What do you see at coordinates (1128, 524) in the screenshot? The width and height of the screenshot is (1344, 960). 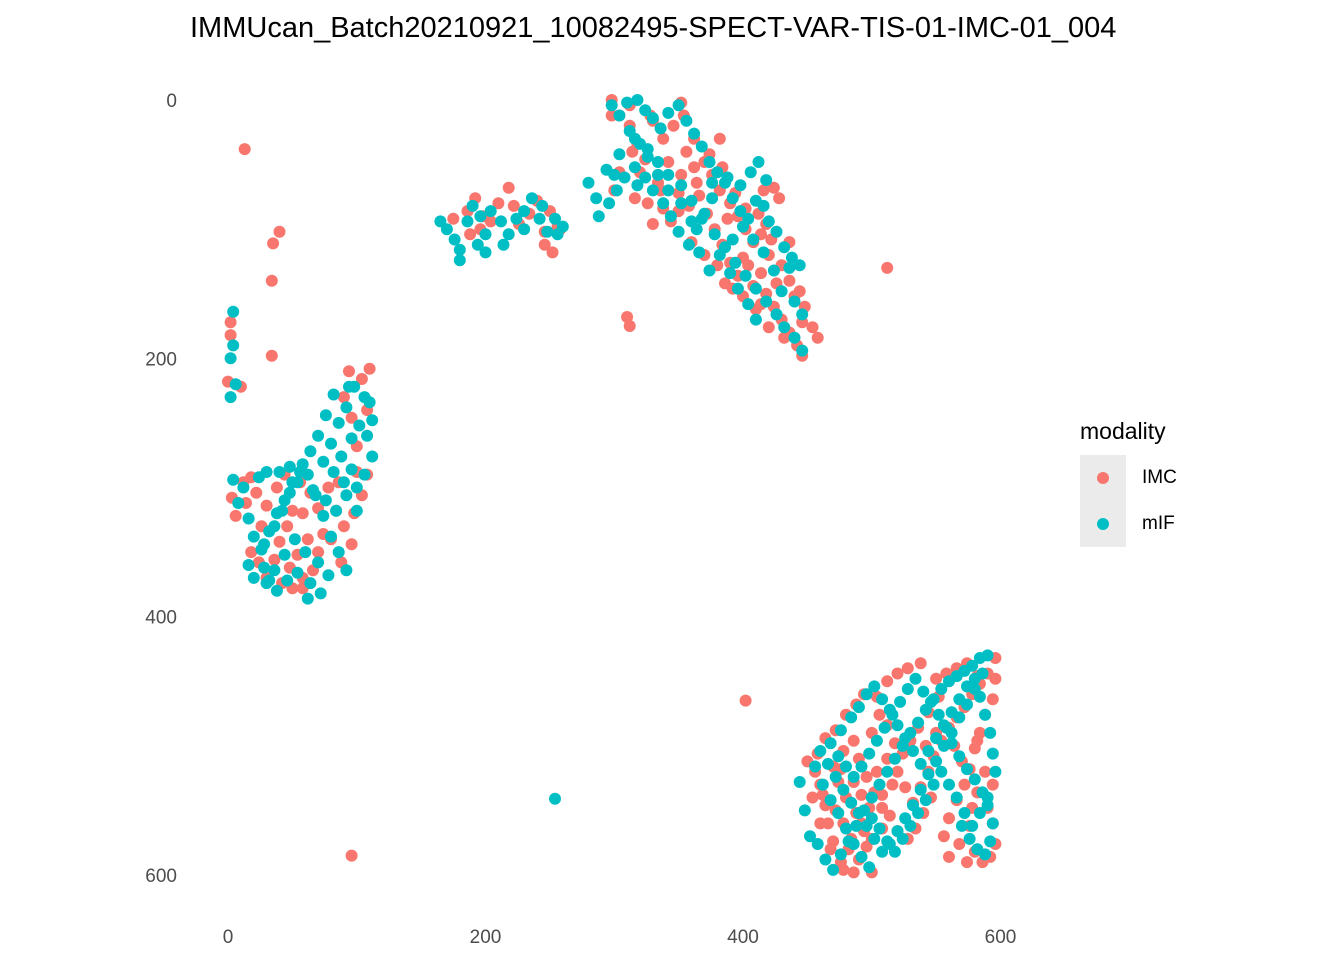 I see `legend-row-mif: mIF` at bounding box center [1128, 524].